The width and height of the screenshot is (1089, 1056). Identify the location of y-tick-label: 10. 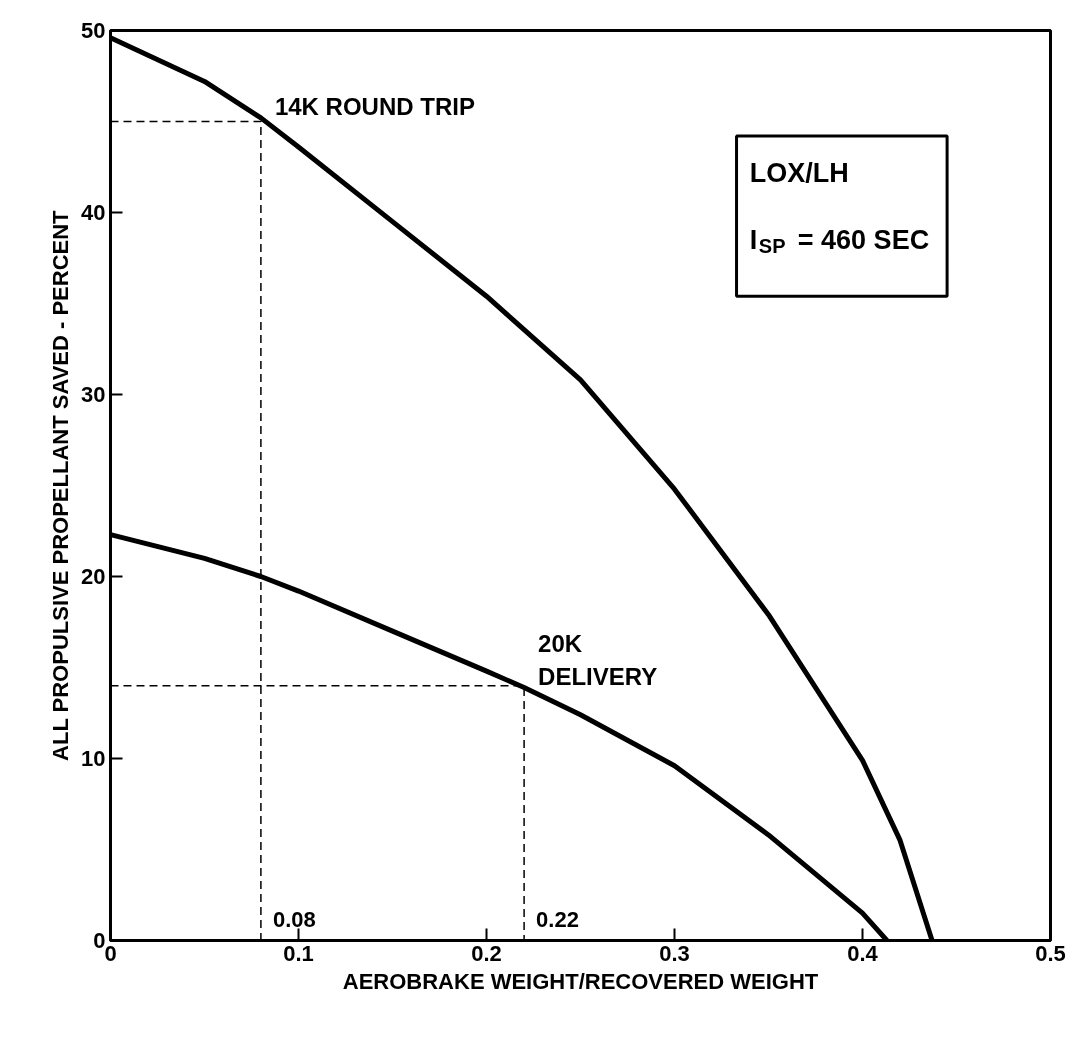
(93, 758).